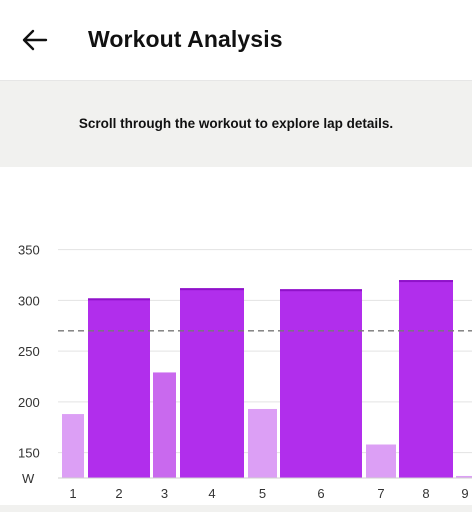  What do you see at coordinates (320, 493) in the screenshot?
I see `x-tick-label: 6` at bounding box center [320, 493].